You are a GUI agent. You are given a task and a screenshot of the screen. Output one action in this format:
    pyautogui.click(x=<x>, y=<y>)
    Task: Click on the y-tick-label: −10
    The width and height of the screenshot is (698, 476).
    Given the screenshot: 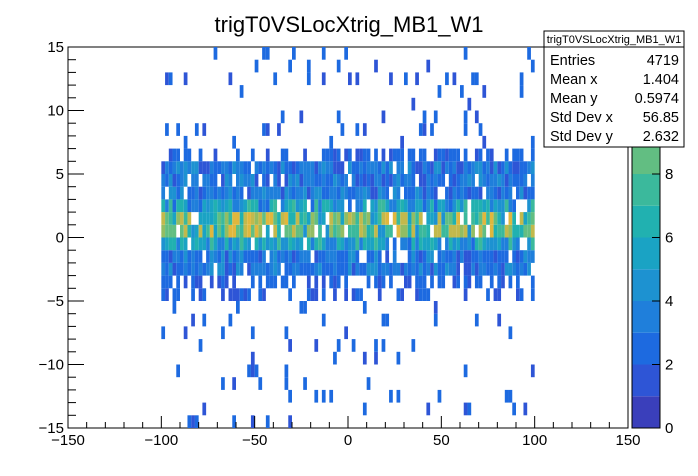 What is the action you would take?
    pyautogui.click(x=51, y=365)
    